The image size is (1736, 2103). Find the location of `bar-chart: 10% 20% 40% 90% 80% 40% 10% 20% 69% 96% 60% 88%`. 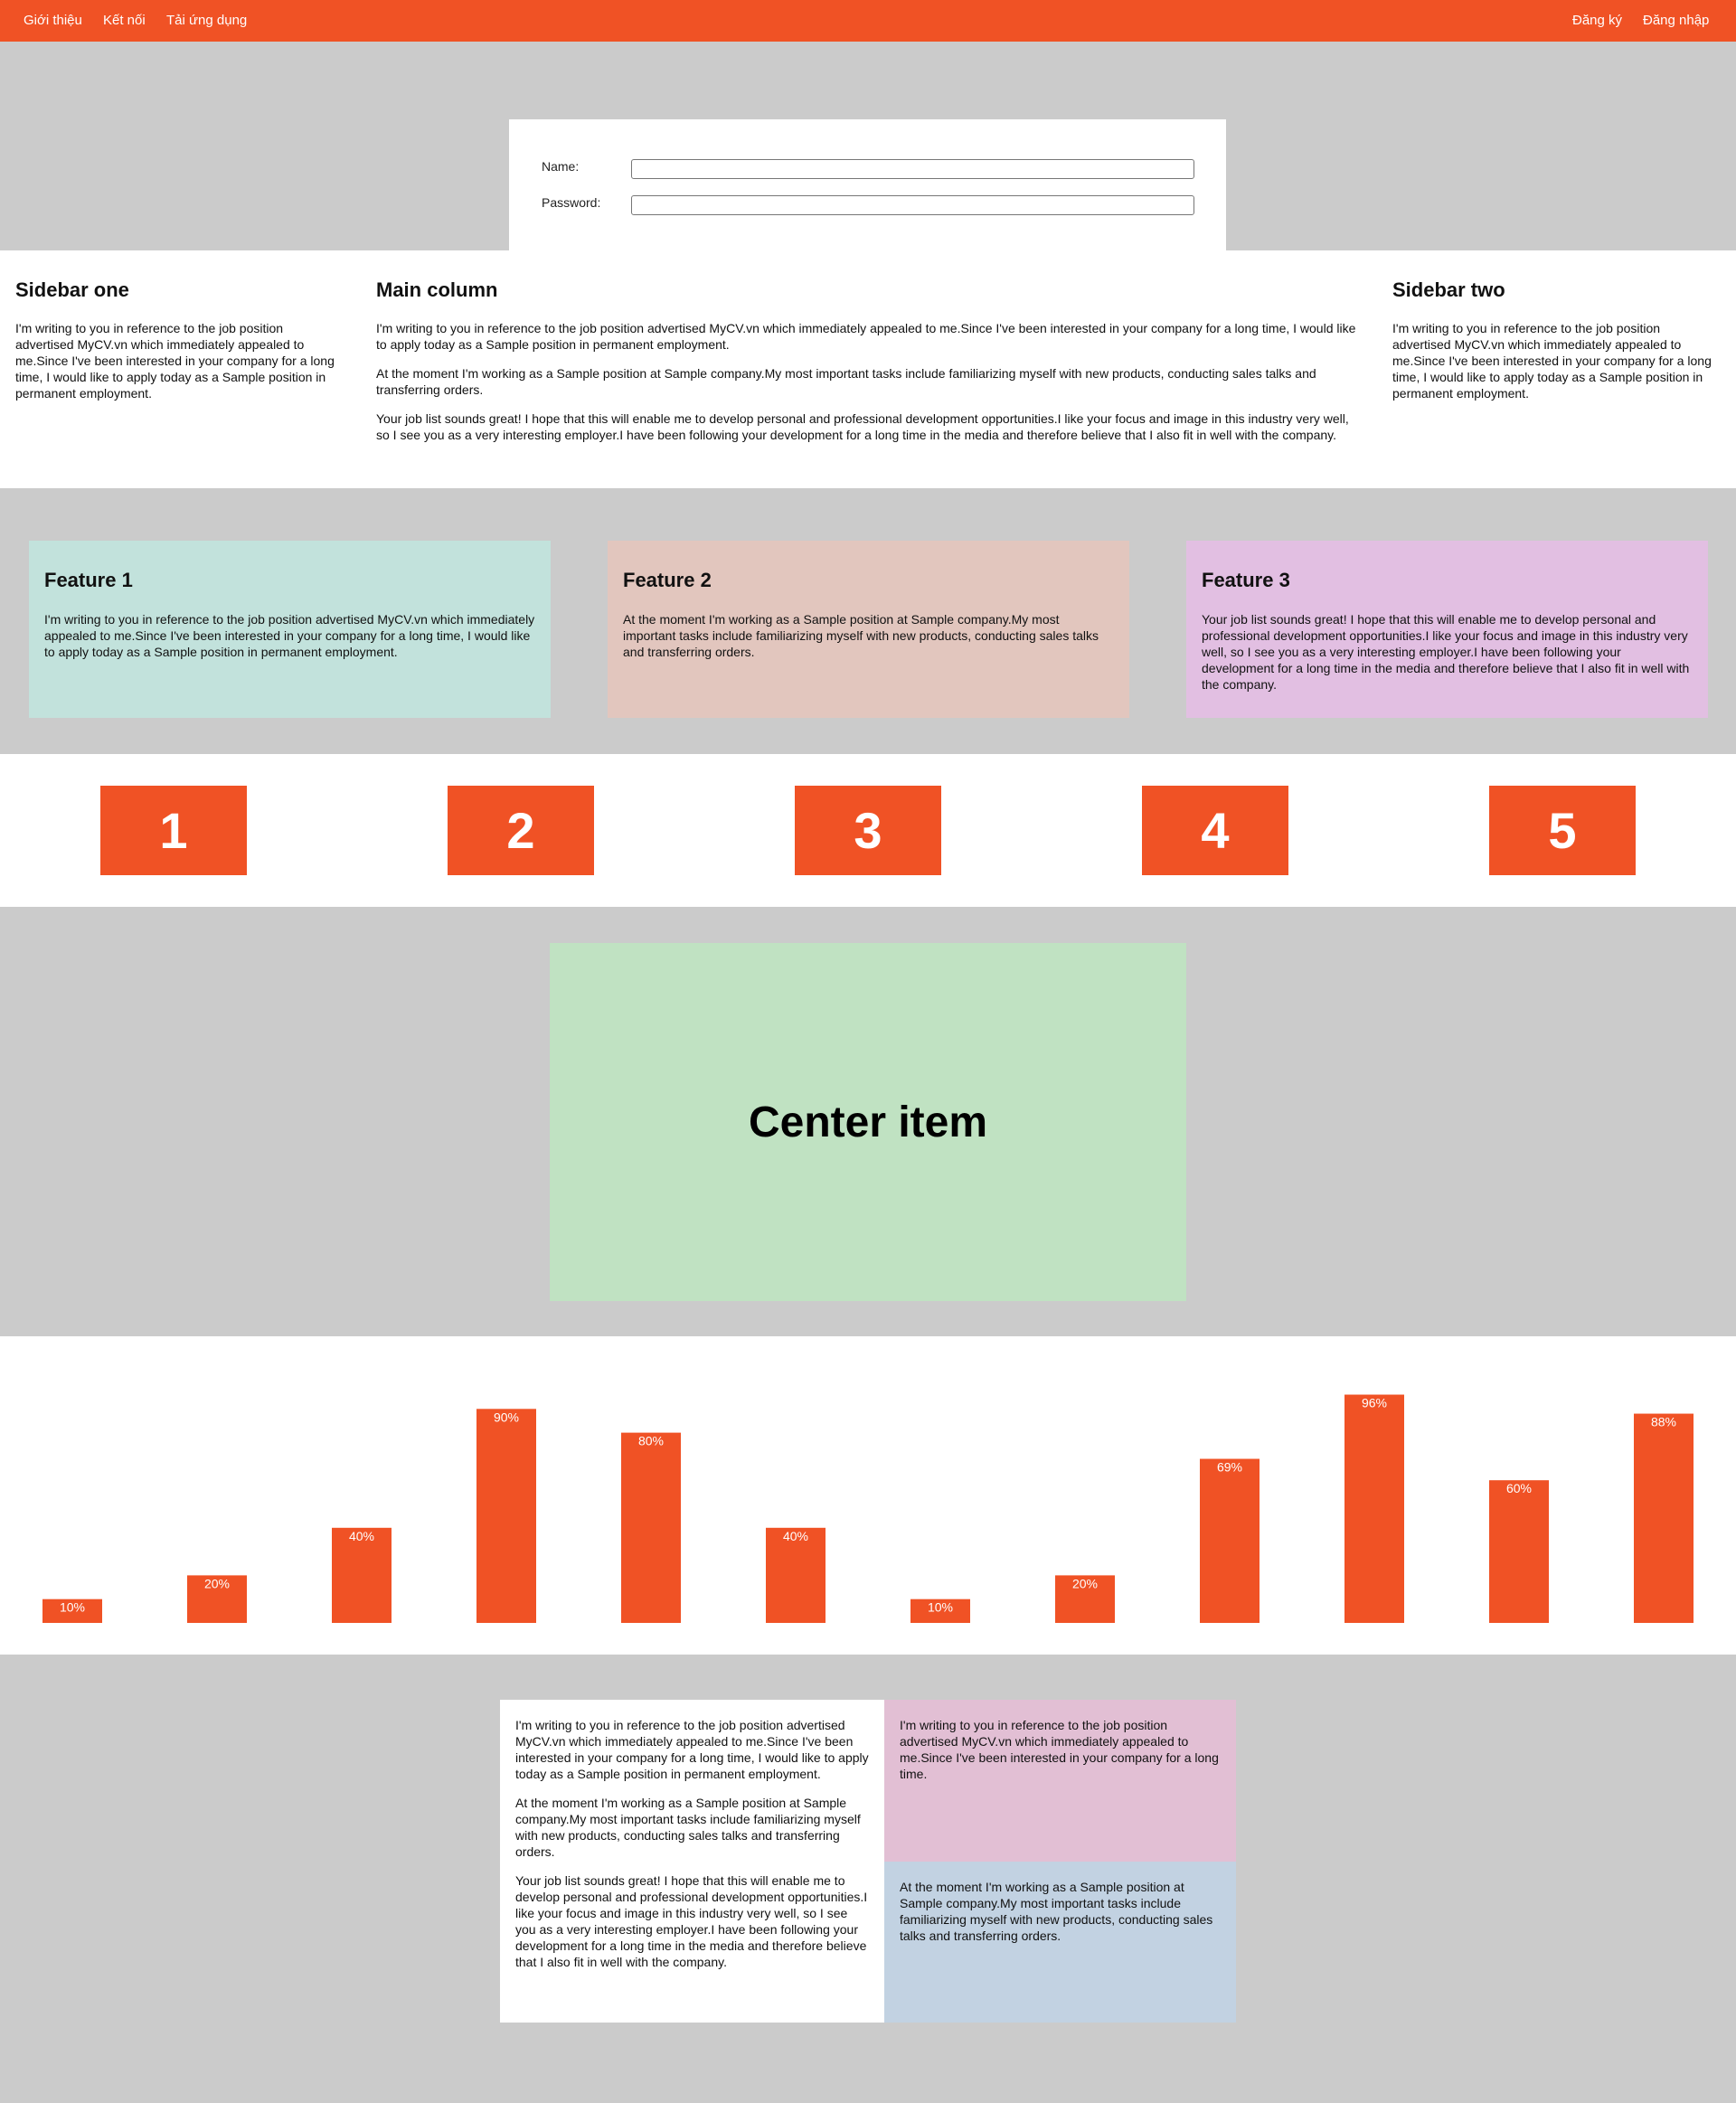

bar-chart: 10% 20% 40% 90% 80% 40% 10% 20% 69% 96% 60% 88% is located at coordinates (868, 1508).